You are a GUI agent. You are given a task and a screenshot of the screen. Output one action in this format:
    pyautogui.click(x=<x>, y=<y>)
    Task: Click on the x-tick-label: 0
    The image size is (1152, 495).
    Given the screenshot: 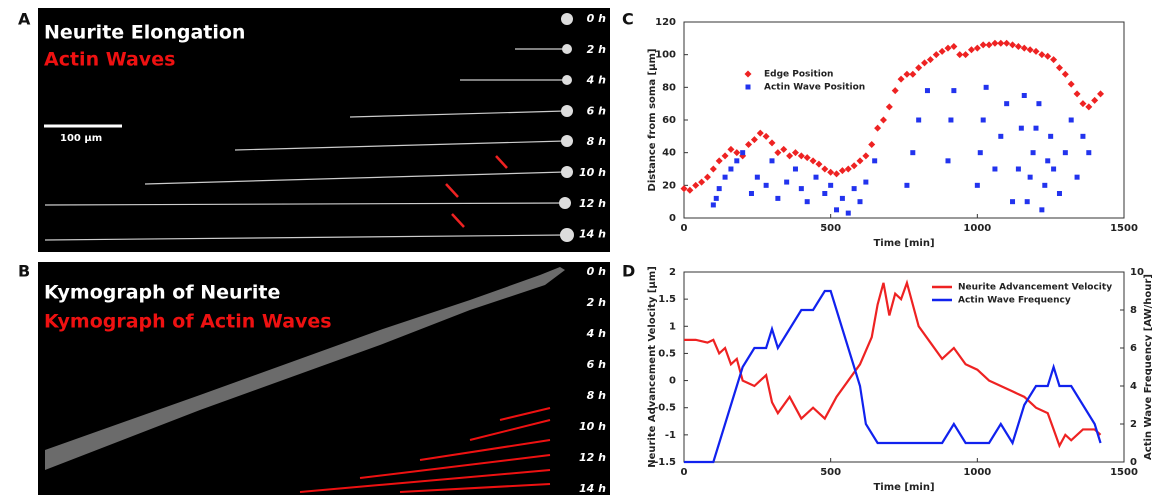 What is the action you would take?
    pyautogui.click(x=684, y=228)
    